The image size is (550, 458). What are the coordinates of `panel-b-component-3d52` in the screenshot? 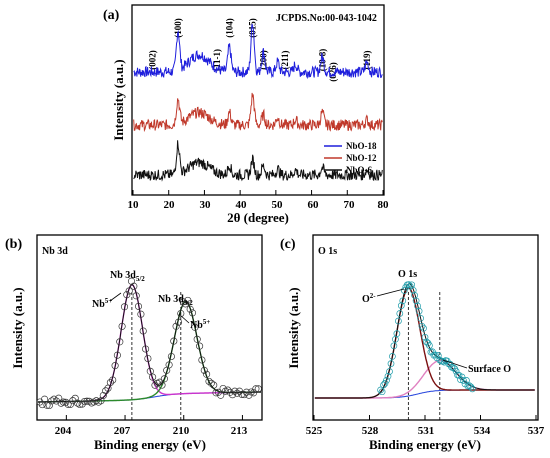 It's located at (149, 343).